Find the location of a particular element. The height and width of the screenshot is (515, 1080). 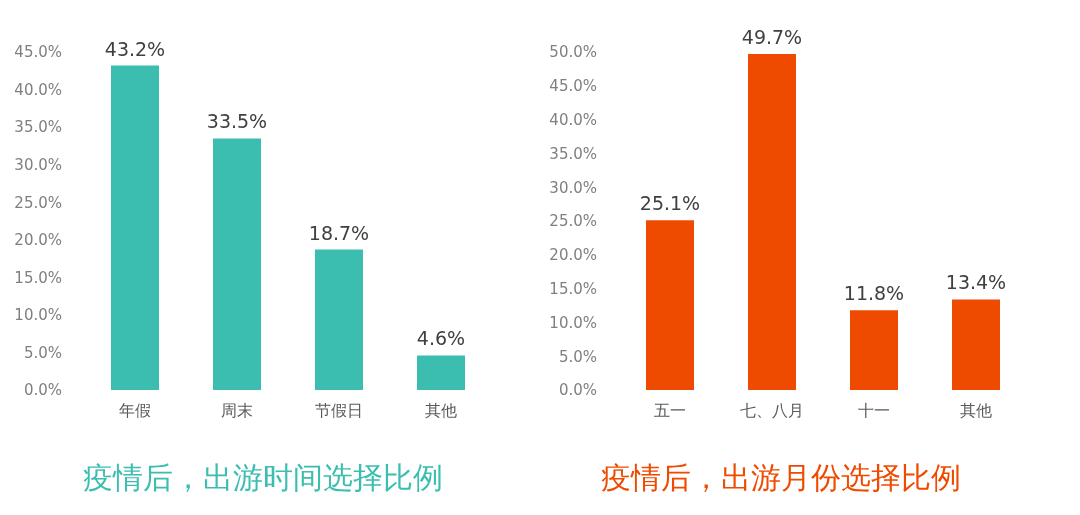

x-tick-label: 五一 is located at coordinates (670, 411).